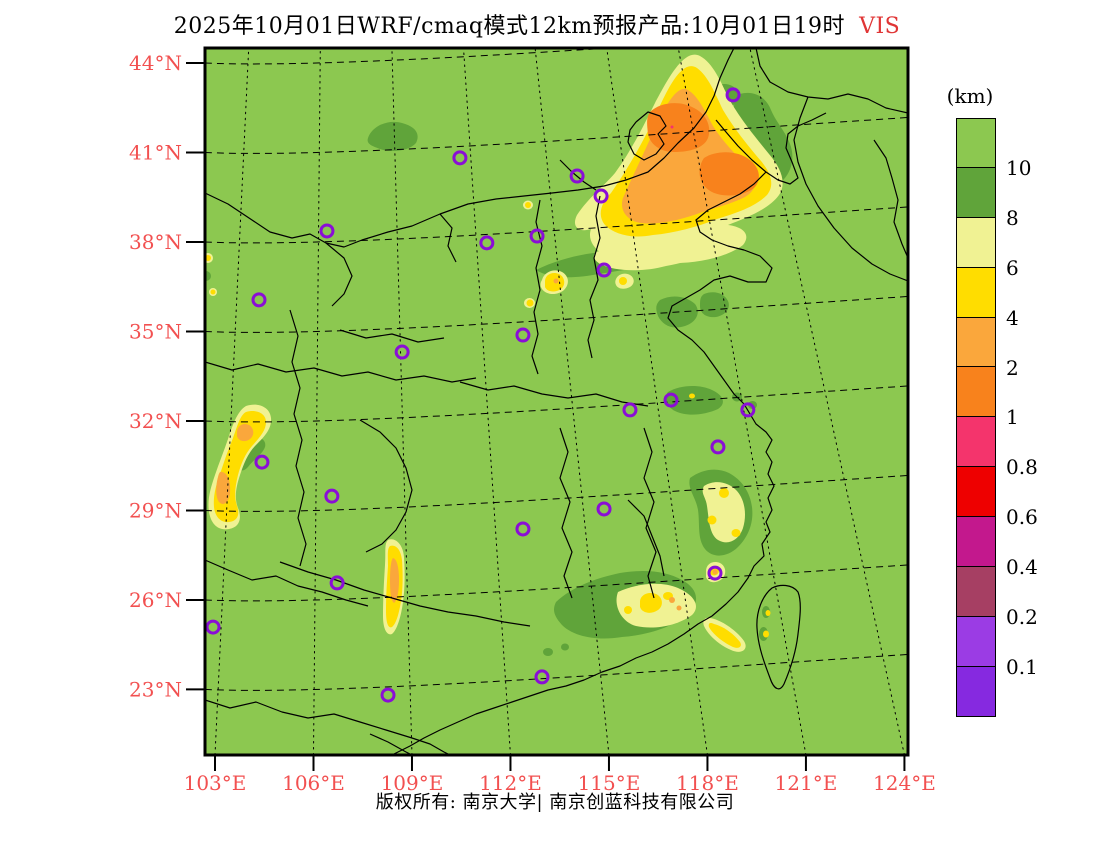 The width and height of the screenshot is (1100, 850). I want to click on colorbar-label: 6, so click(1012, 267).